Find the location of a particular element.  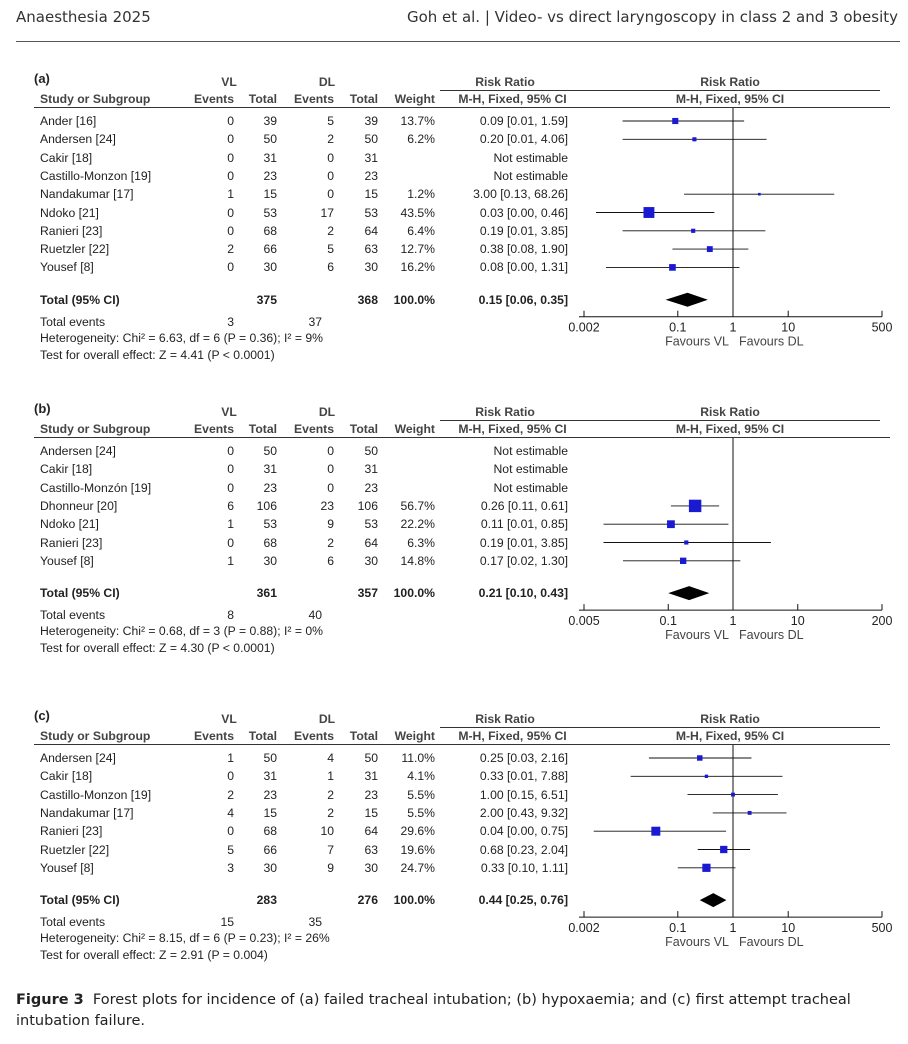

dl-total: 30 is located at coordinates (371, 867).